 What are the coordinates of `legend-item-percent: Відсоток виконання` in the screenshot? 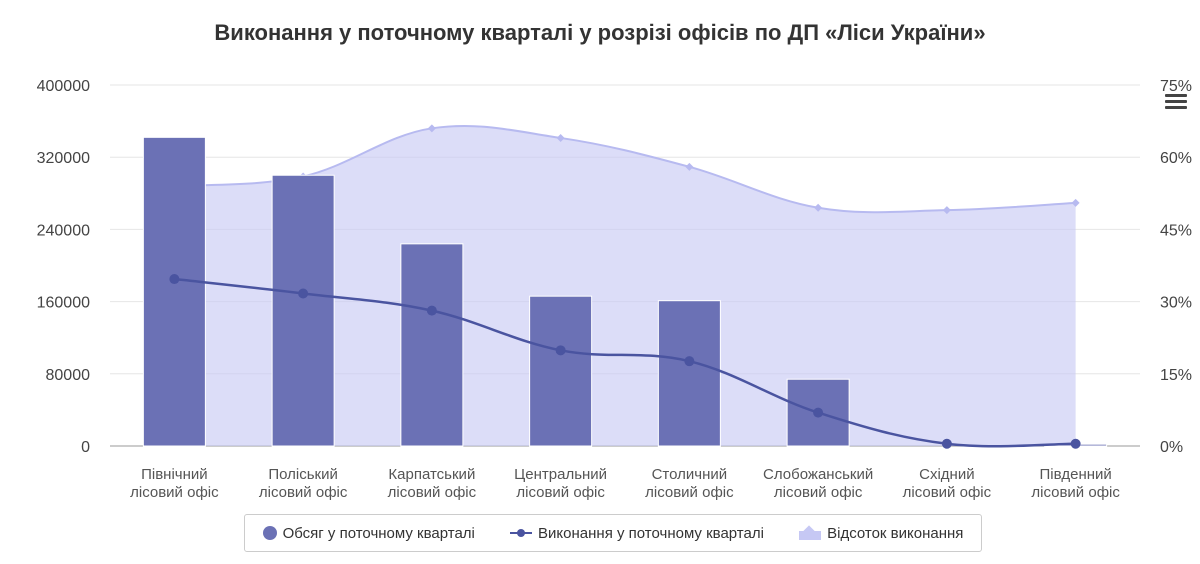 It's located at (881, 533).